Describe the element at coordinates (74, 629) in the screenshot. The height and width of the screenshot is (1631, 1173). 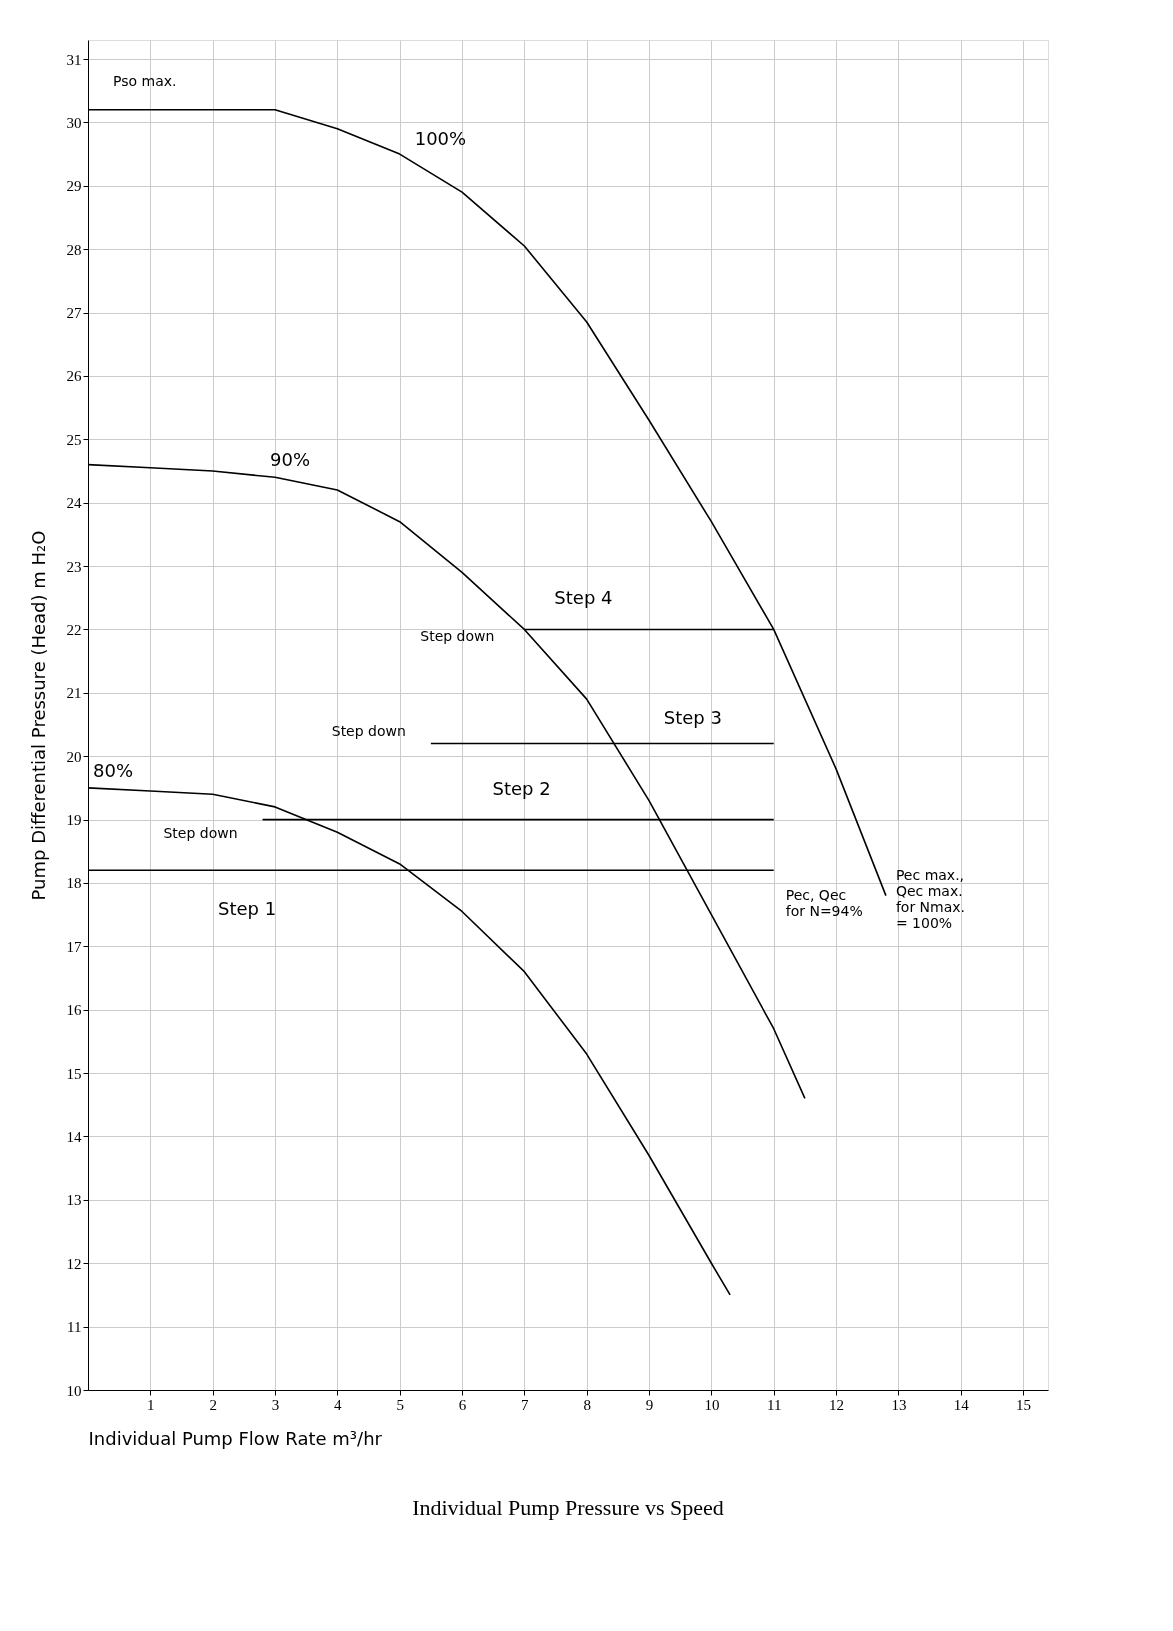
I see `y-tick-label: 22` at that location.